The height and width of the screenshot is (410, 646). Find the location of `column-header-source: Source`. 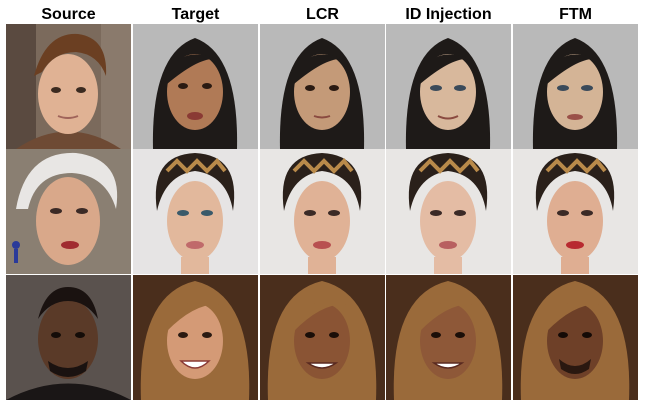

column-header-source: Source is located at coordinates (68, 14).